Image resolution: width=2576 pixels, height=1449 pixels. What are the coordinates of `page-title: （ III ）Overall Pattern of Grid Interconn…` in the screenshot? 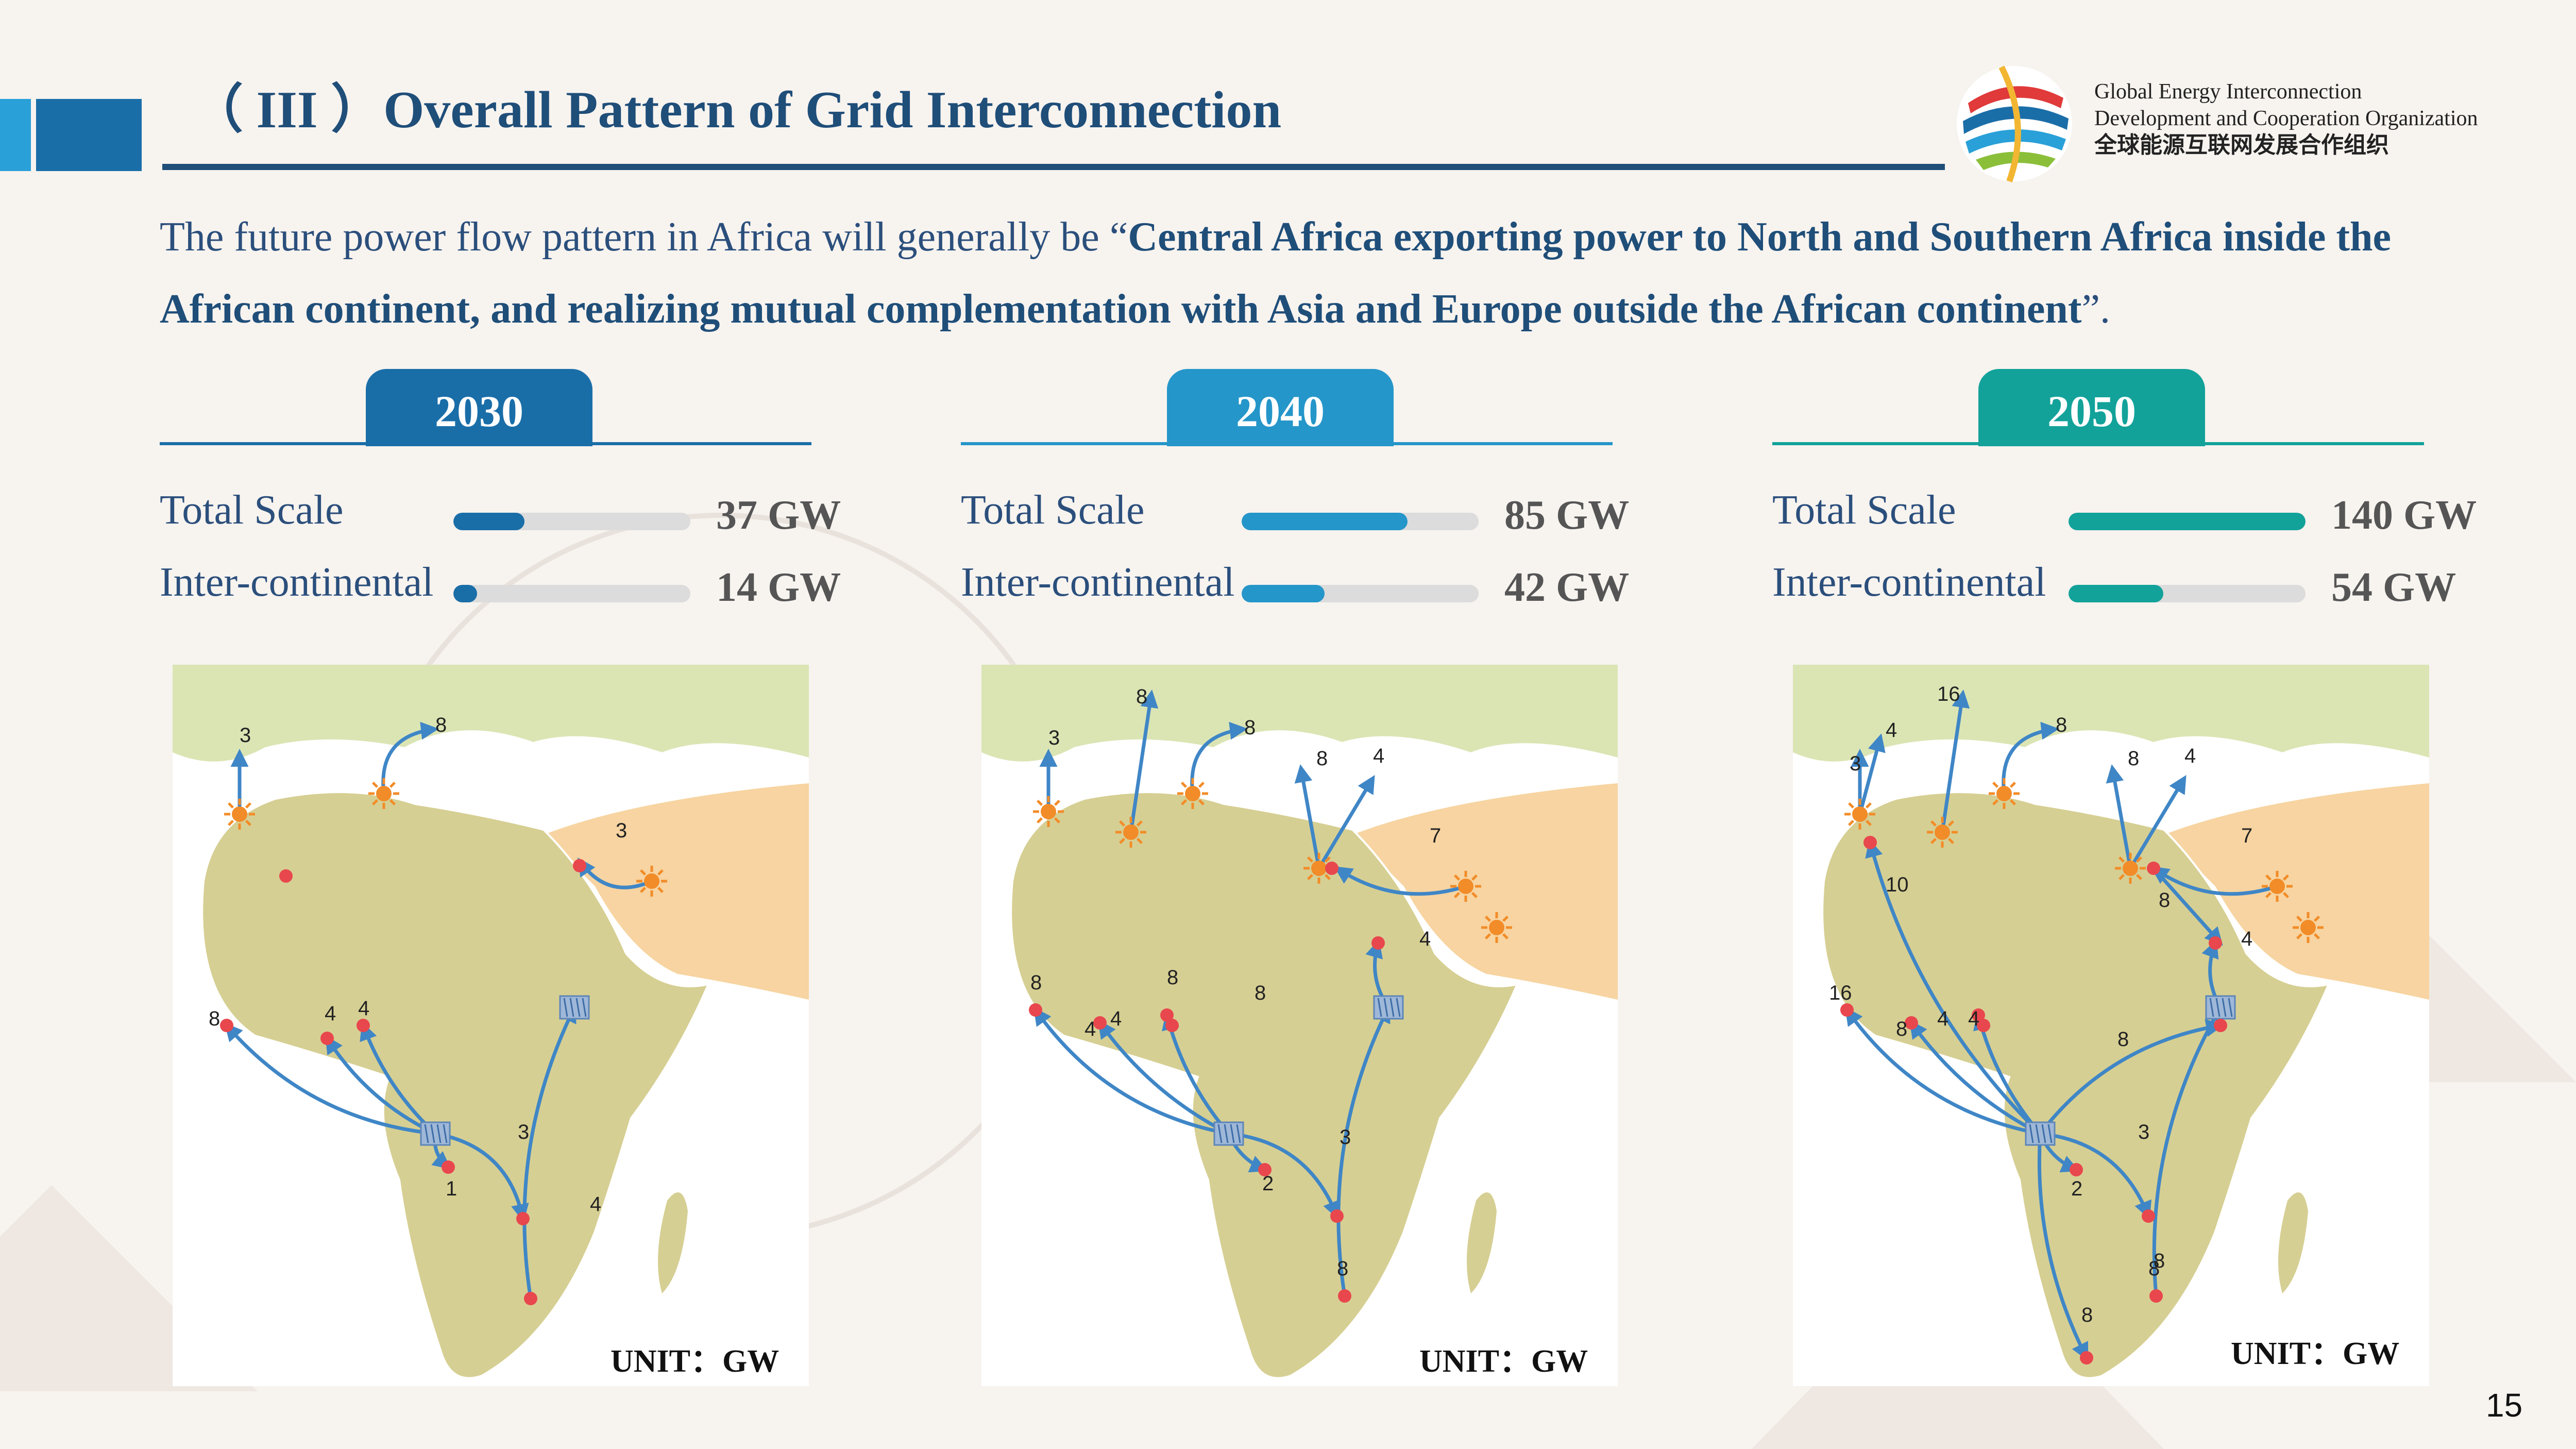 It's located at (736, 110).